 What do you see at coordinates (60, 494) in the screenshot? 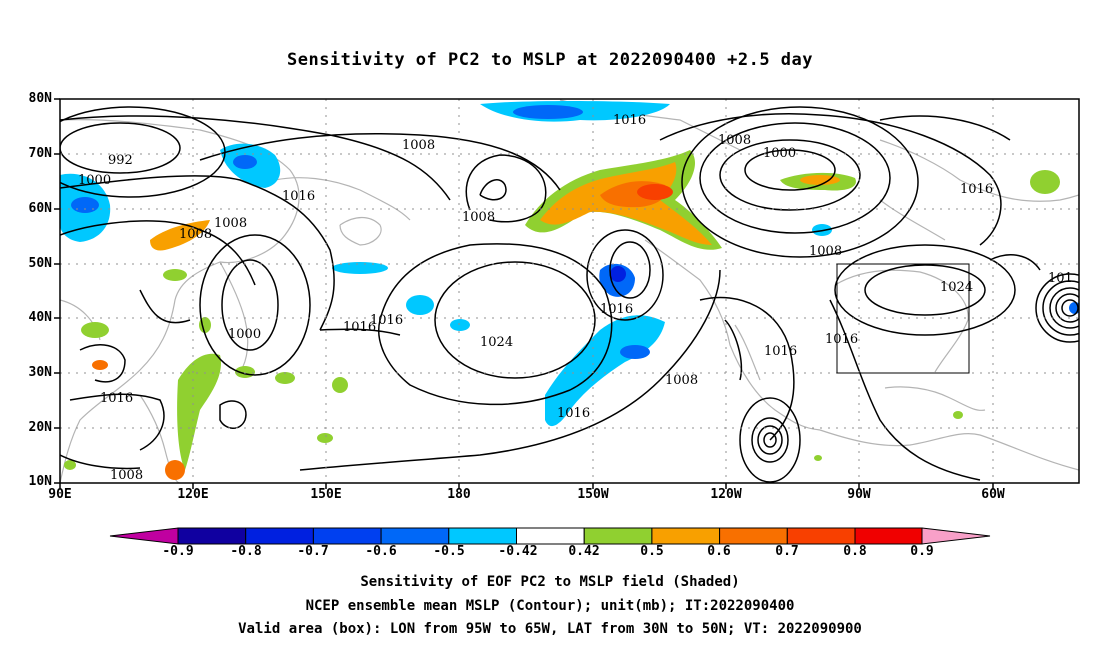
I see `lon-label: 90E` at bounding box center [60, 494].